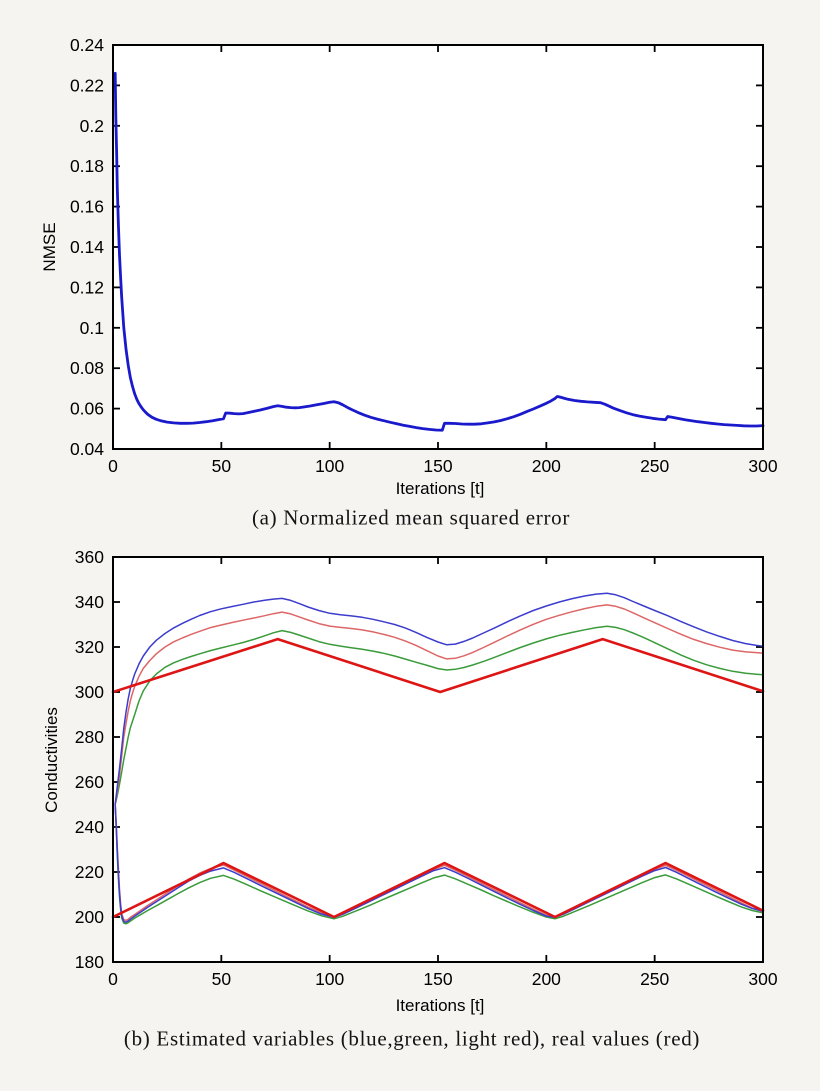  What do you see at coordinates (87, 247) in the screenshot?
I see `y-tick-label: 0.14` at bounding box center [87, 247].